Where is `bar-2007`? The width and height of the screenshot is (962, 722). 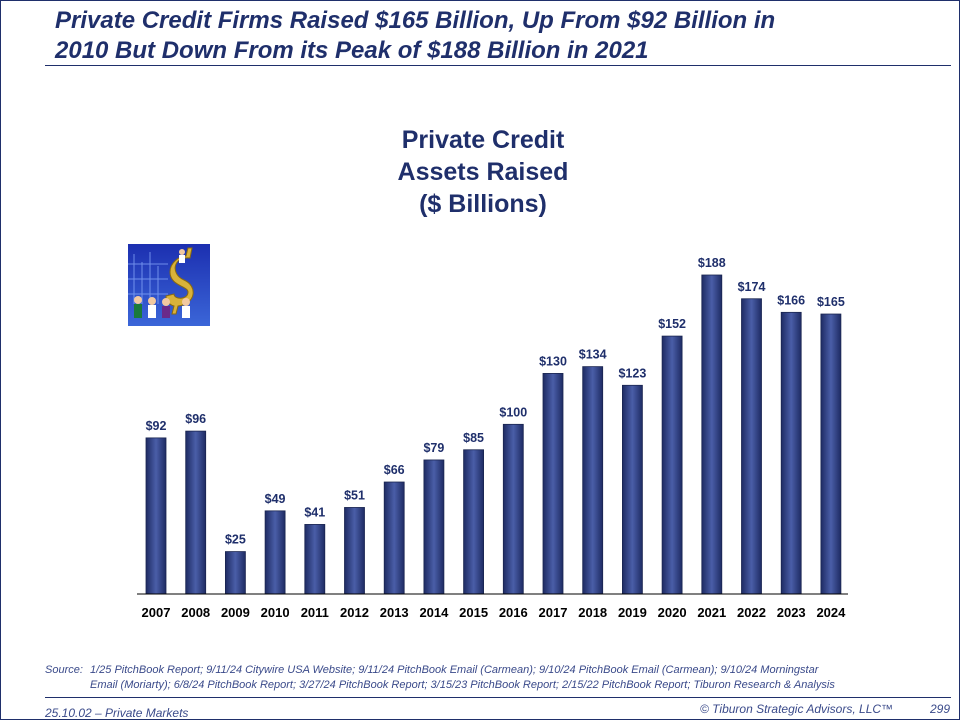 bar-2007 is located at coordinates (156, 516).